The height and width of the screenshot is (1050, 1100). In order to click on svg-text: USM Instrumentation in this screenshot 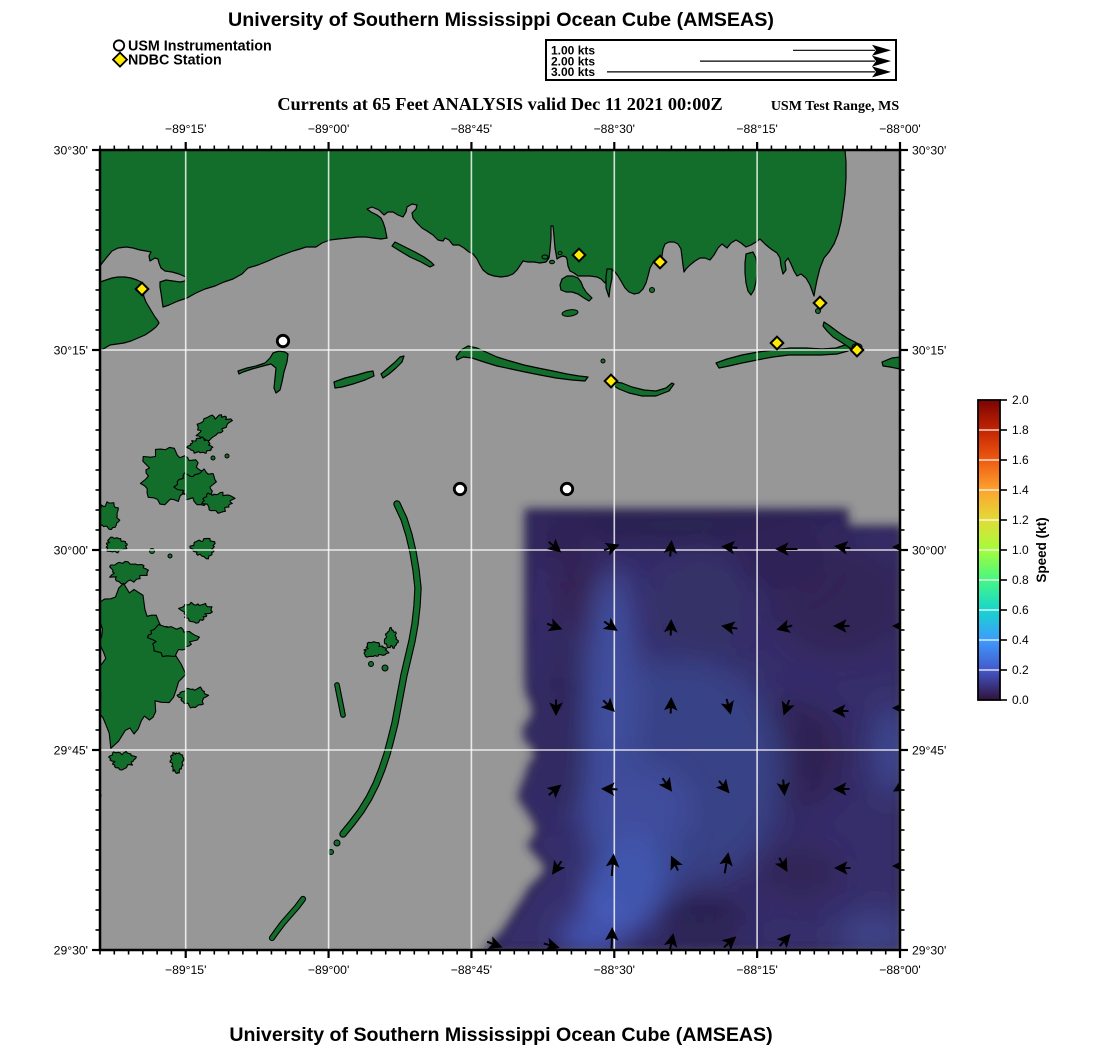, I will do `click(200, 47)`.